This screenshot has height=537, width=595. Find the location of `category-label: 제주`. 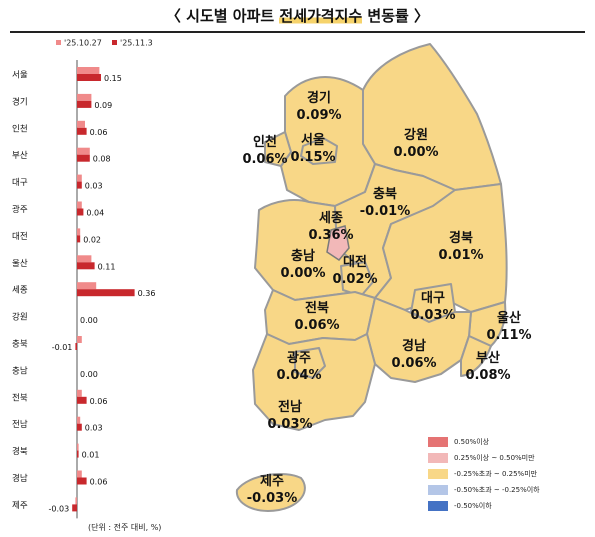

category-label: 제주 is located at coordinates (20, 506).